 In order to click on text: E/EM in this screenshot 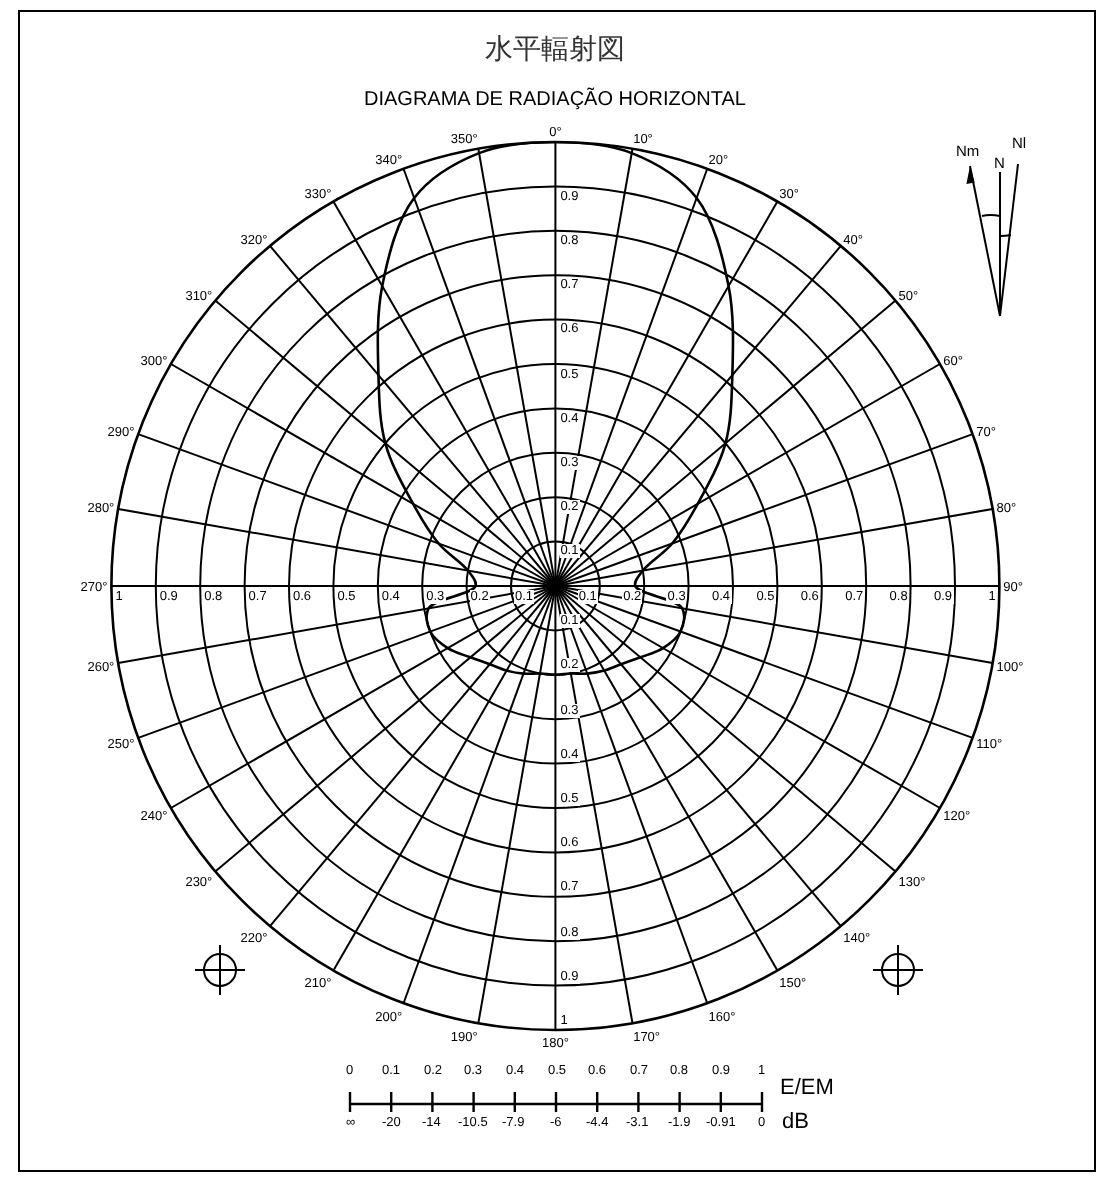, I will do `click(807, 1088)`.